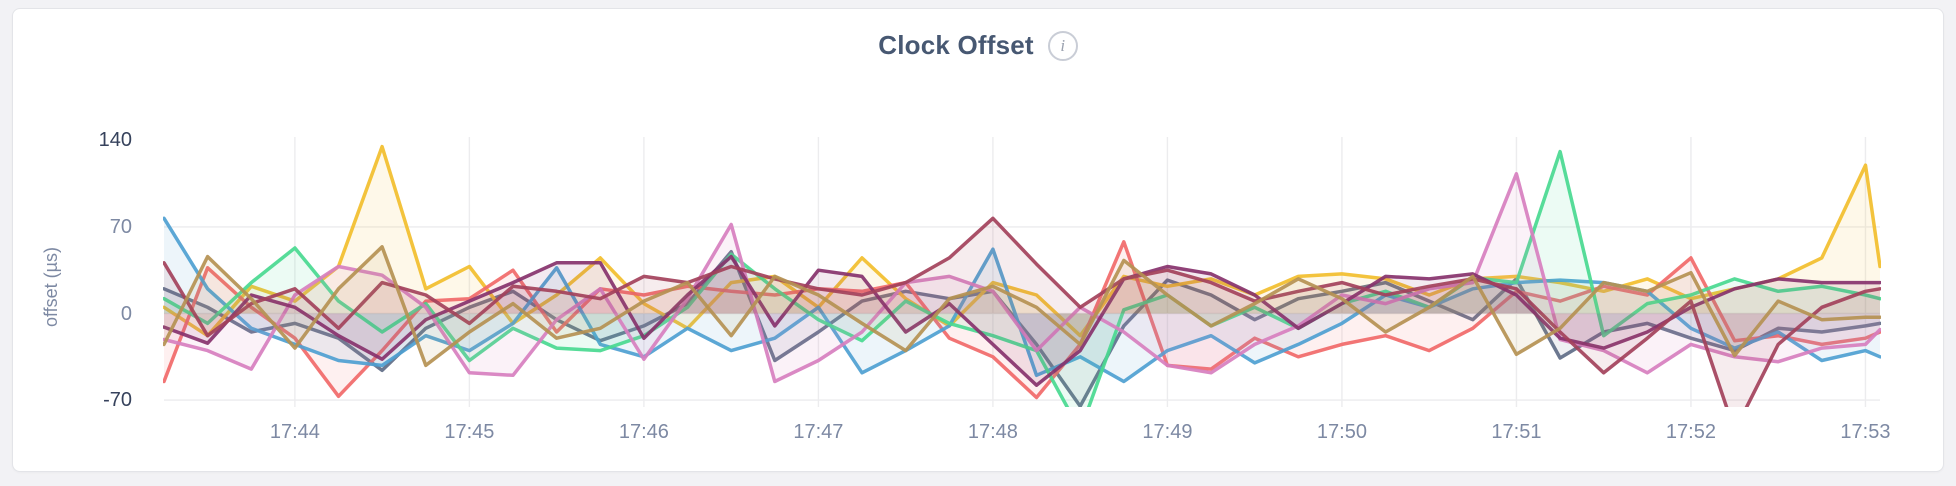  Describe the element at coordinates (117, 400) in the screenshot. I see `y-tick-label: -70` at that location.